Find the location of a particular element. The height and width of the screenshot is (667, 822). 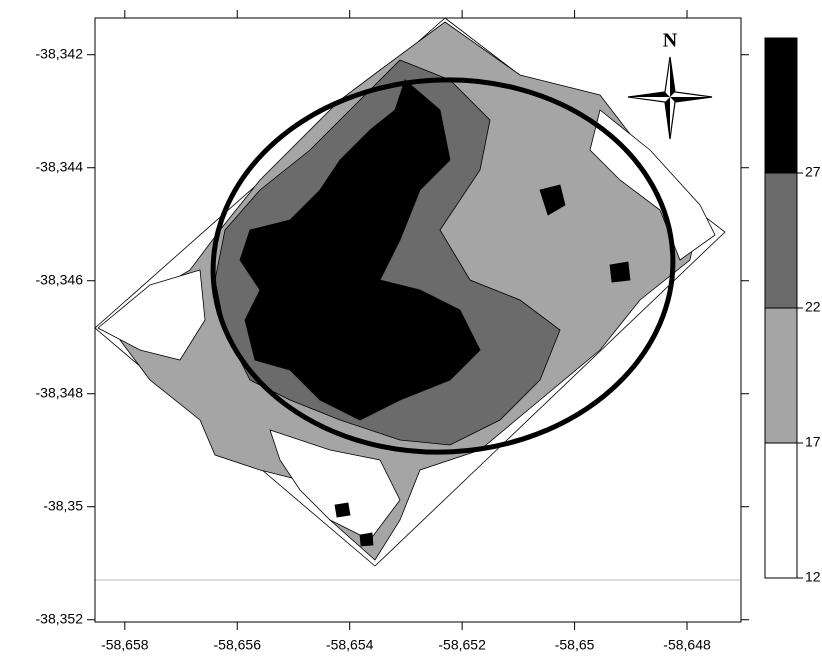

colorbar-label: 12 is located at coordinates (813, 577).